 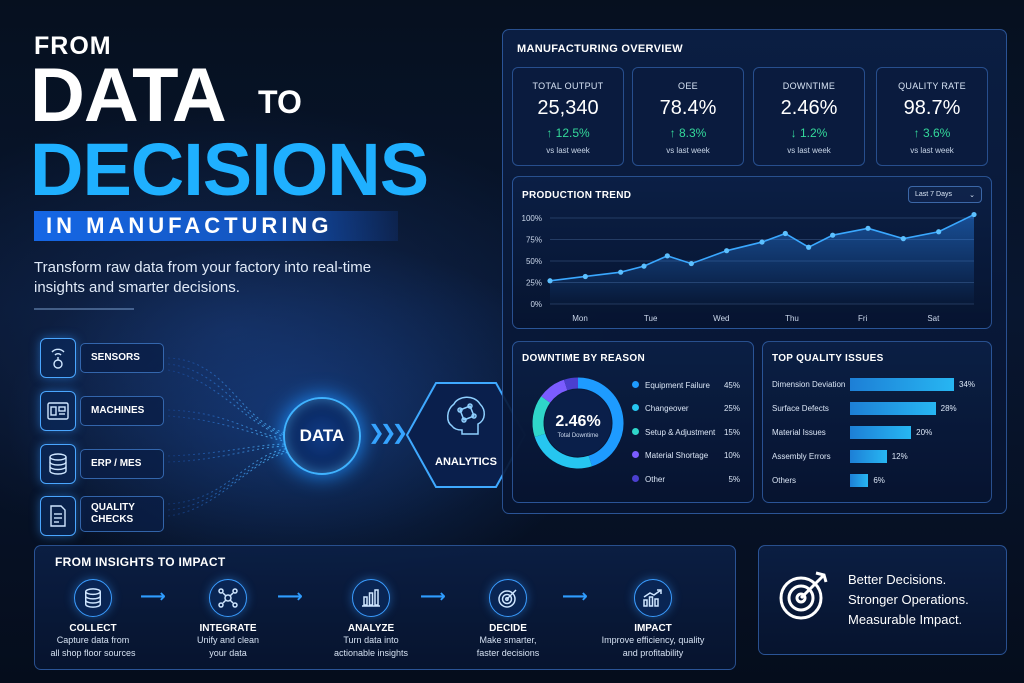 What do you see at coordinates (93, 628) in the screenshot?
I see `step-title: COLLECT` at bounding box center [93, 628].